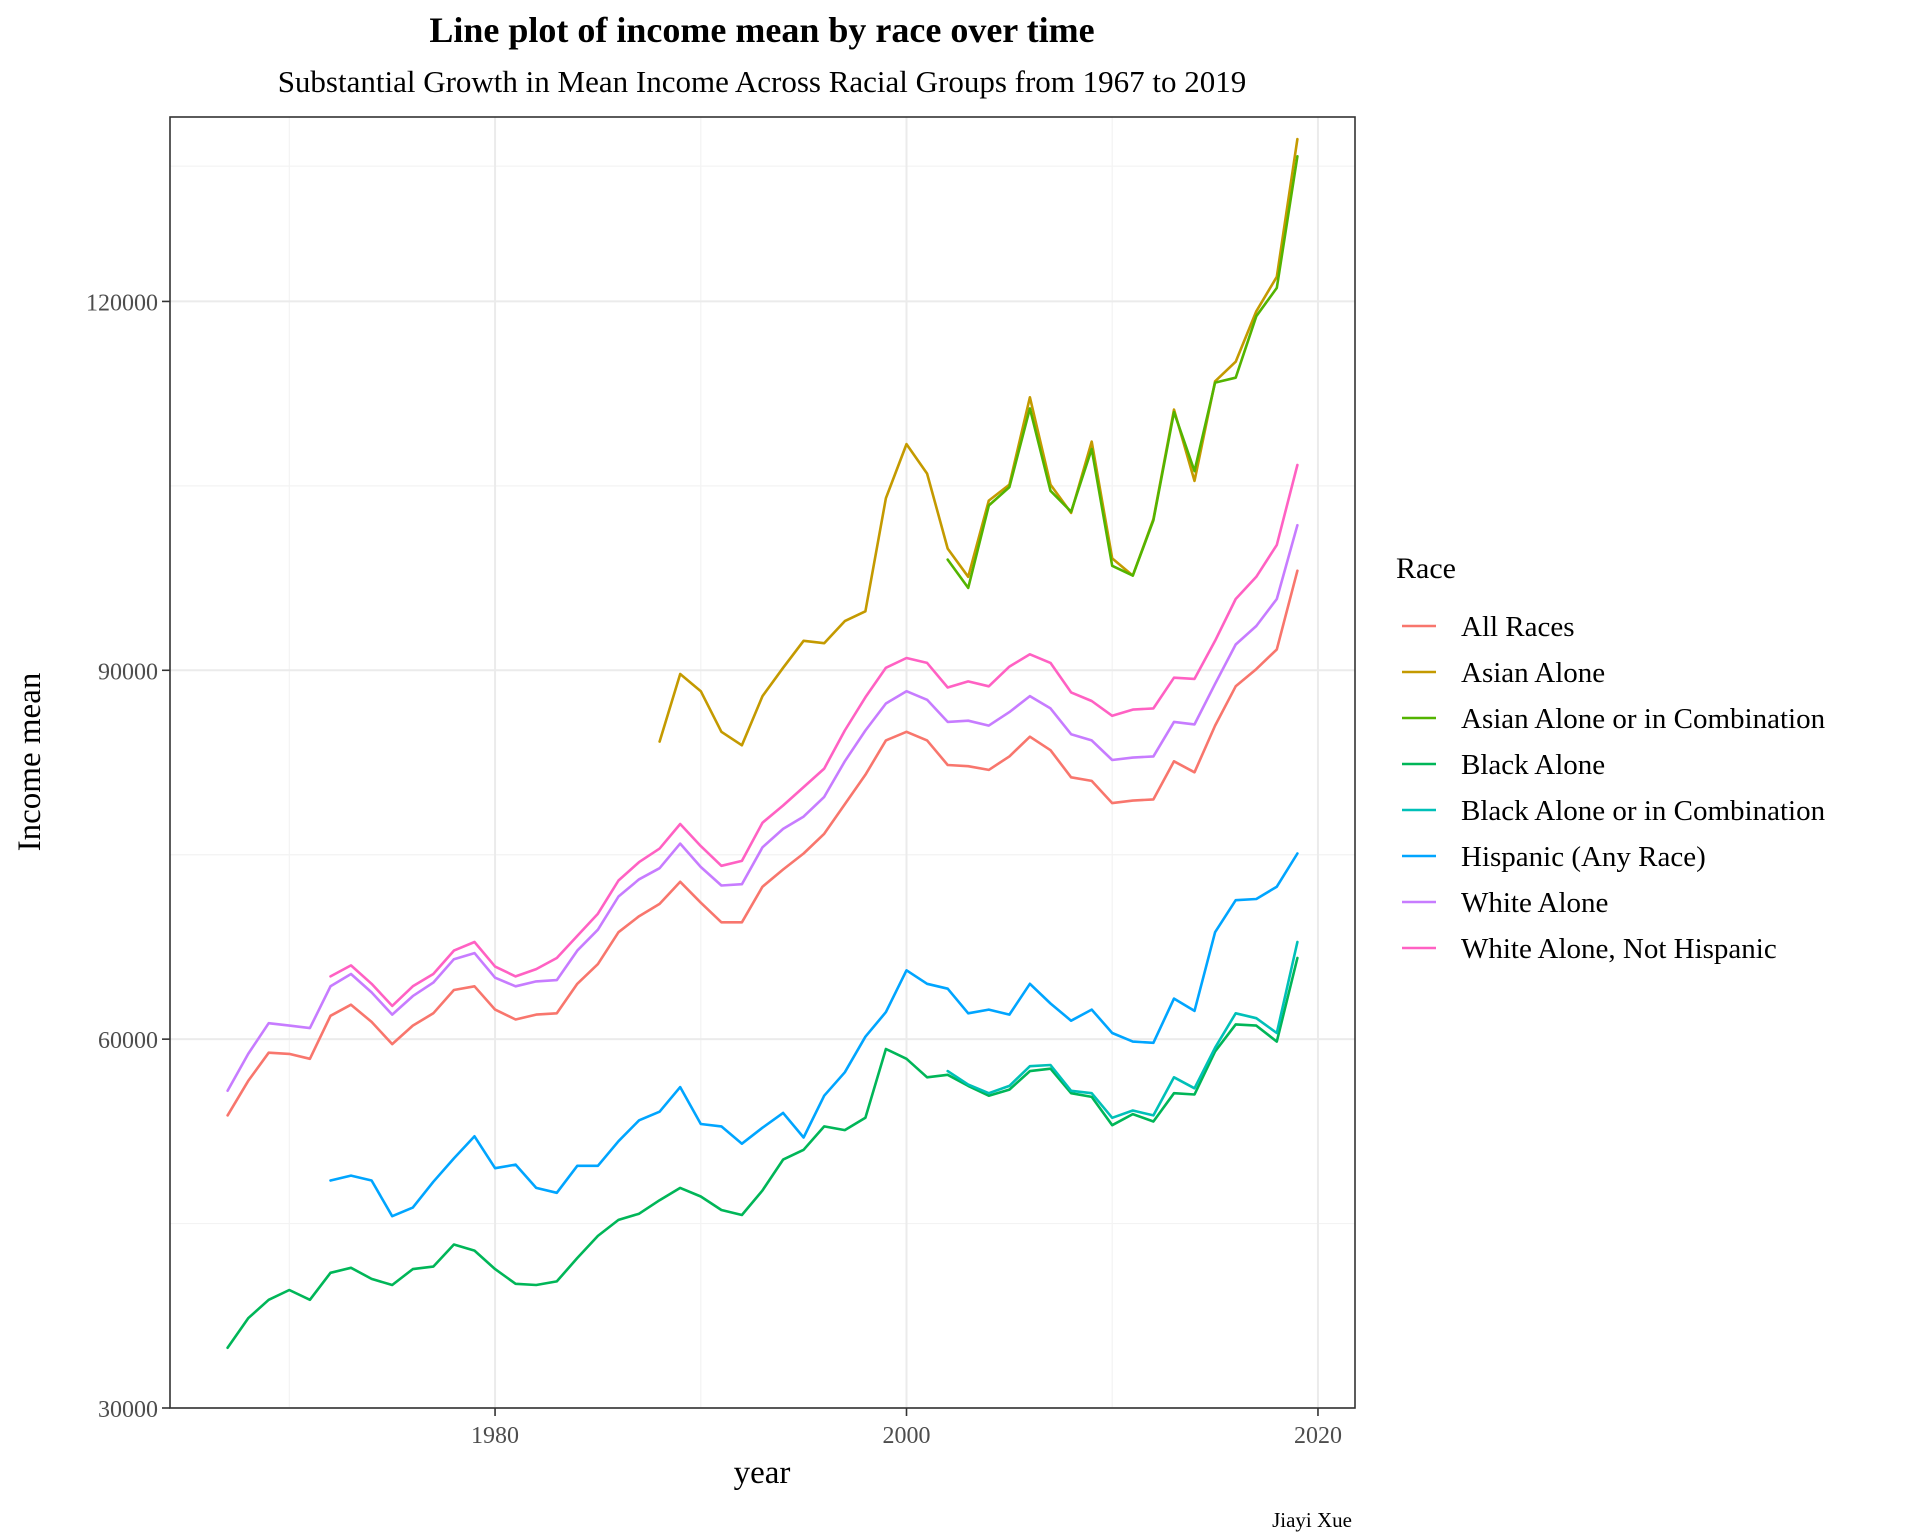 This screenshot has height=1536, width=1920. I want to click on legend-label-asian-alone-or-in-combination: Asian Alone or in Combination, so click(1643, 719).